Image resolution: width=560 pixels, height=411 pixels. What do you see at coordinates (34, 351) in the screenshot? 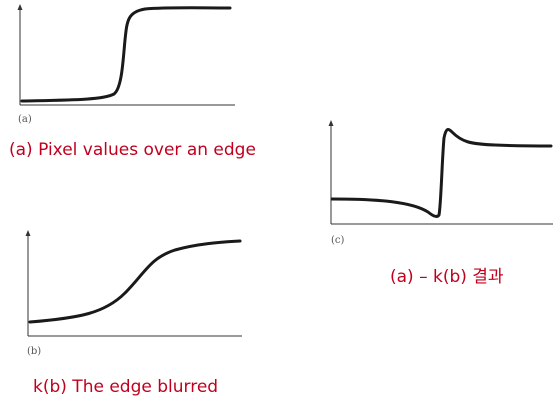
I see `panel-b-tag: (b)` at bounding box center [34, 351].